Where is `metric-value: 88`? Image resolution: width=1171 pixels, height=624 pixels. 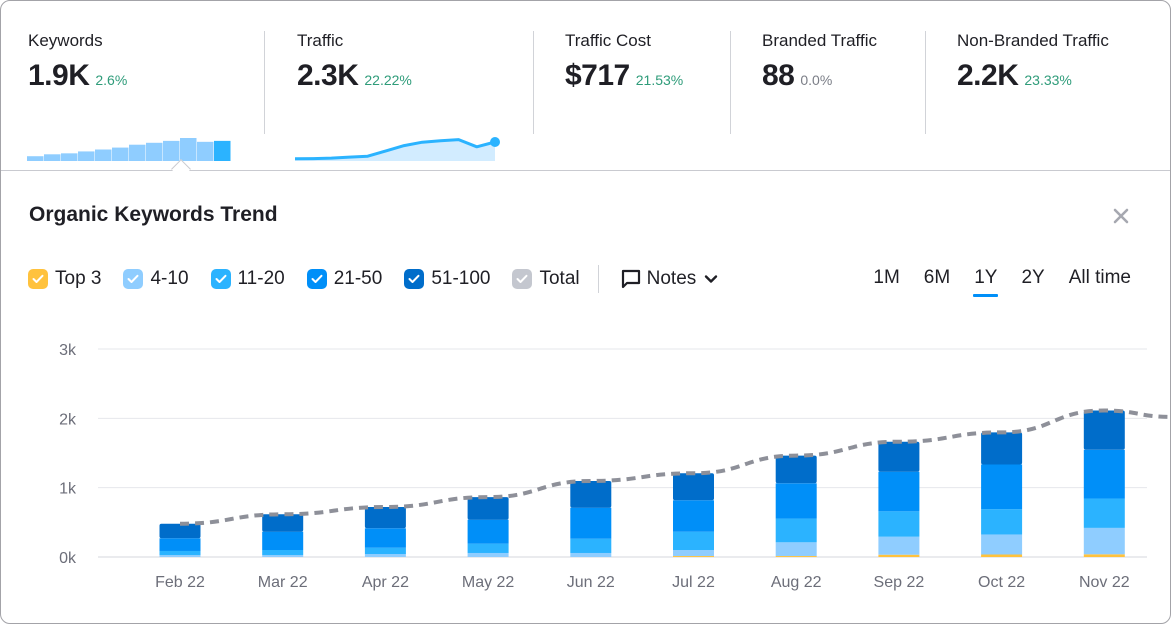
metric-value: 88 is located at coordinates (778, 75).